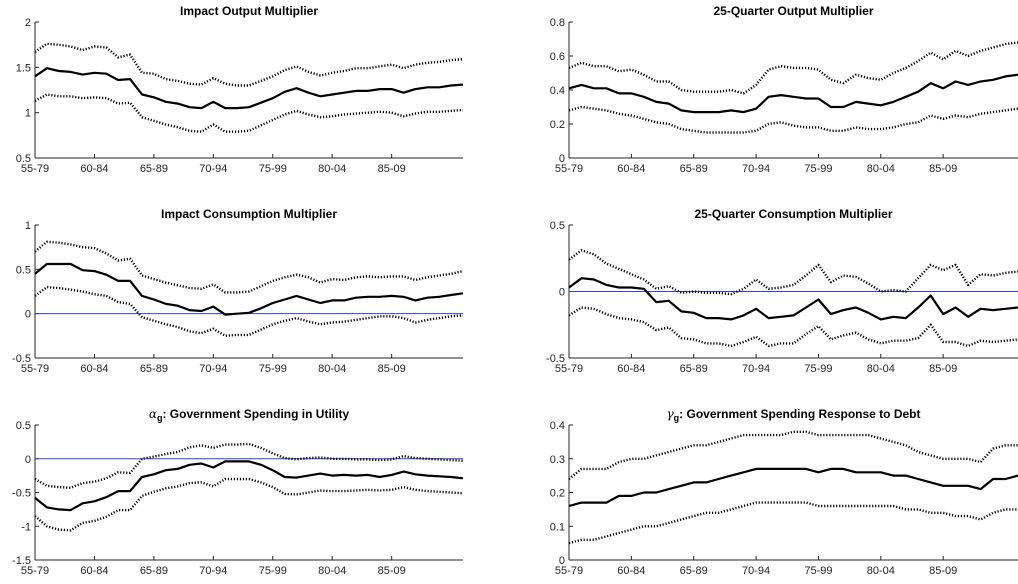 The image size is (1018, 584). What do you see at coordinates (153, 414) in the screenshot?
I see `title-symbol: α` at bounding box center [153, 414].